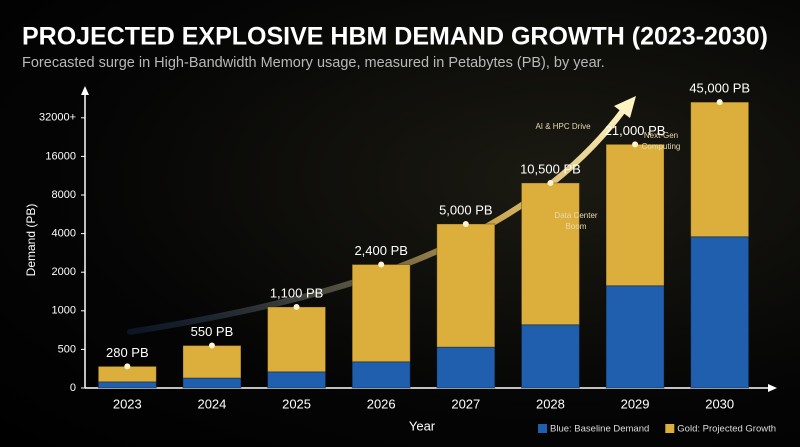 Image resolution: width=800 pixels, height=447 pixels. Describe the element at coordinates (422, 425) in the screenshot. I see `x-axis-label: Year` at that location.